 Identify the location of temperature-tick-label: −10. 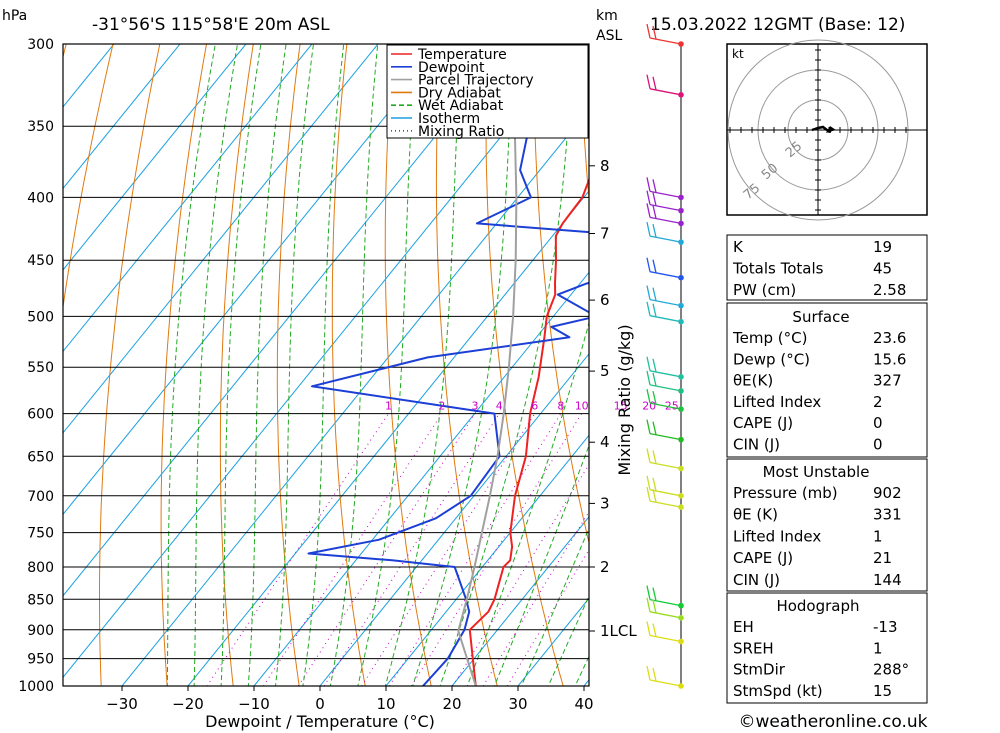
(254, 704).